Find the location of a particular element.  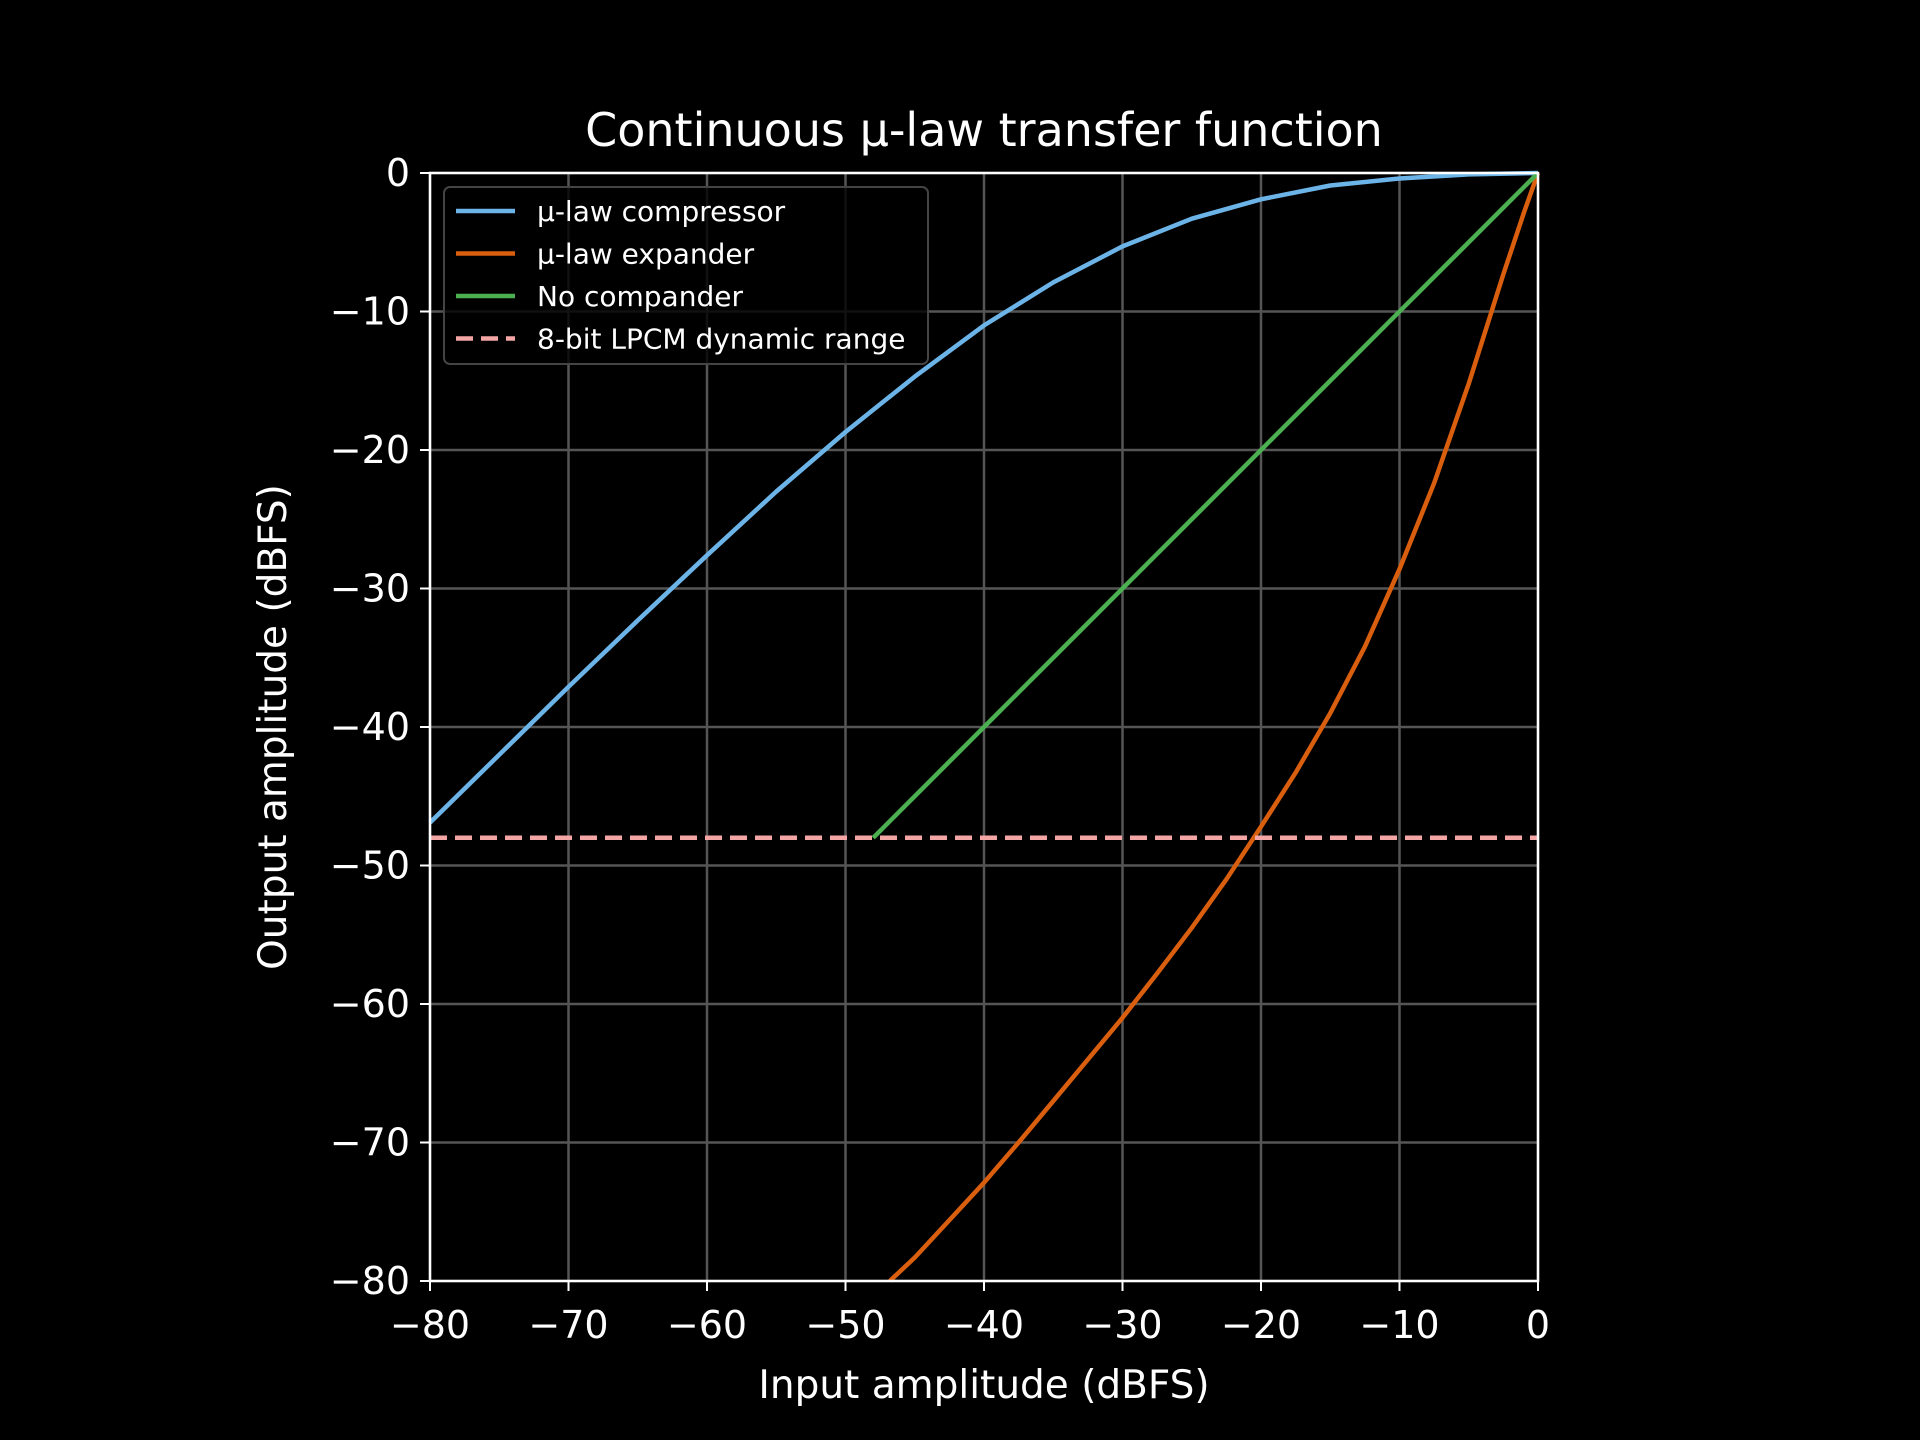

x-tick-label: −50 is located at coordinates (845, 1325).